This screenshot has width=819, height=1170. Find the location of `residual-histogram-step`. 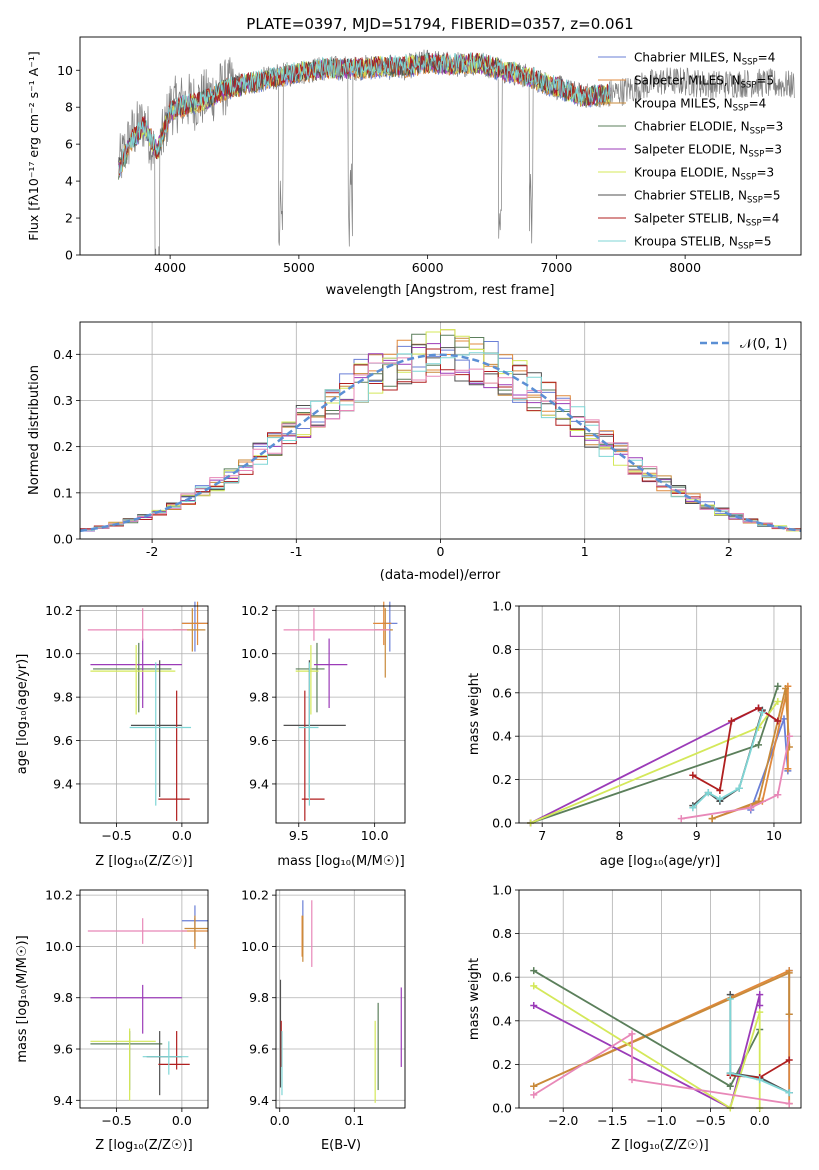

residual-histogram-step is located at coordinates (440, 442).